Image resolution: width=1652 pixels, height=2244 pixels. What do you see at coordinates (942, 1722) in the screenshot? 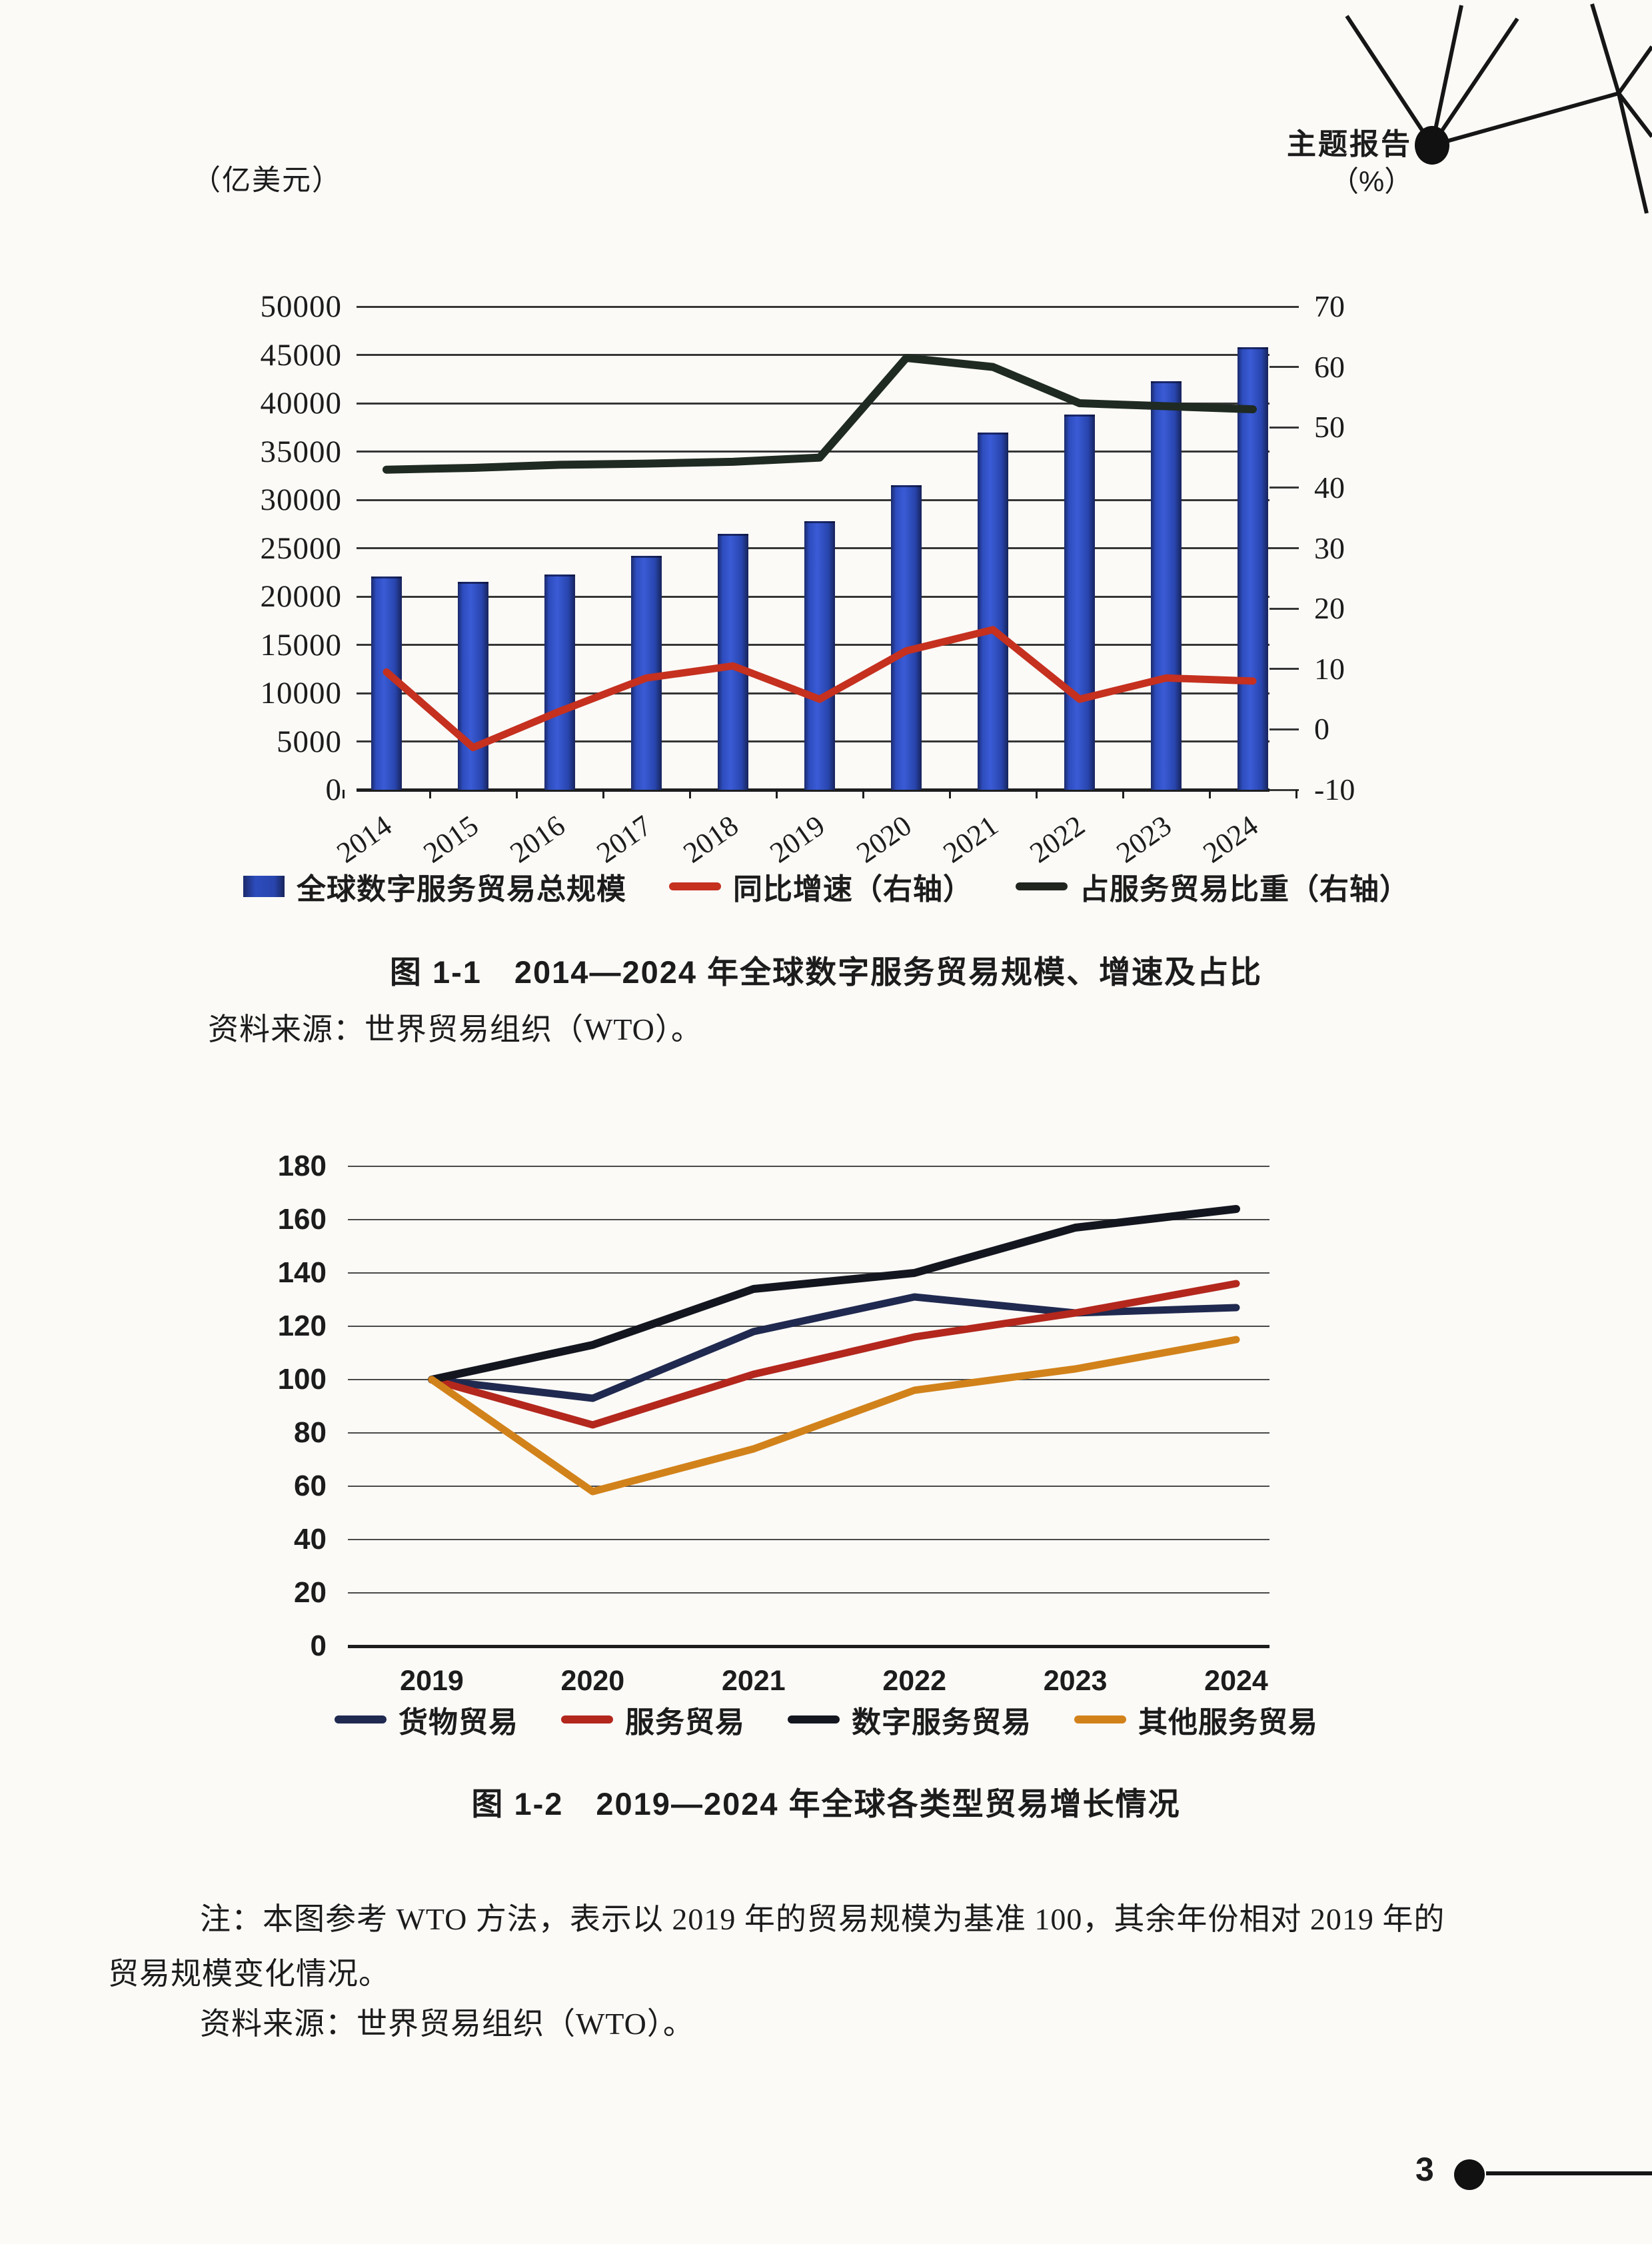
I see `chart2-legend-label-2: 数字服务贸易` at bounding box center [942, 1722].